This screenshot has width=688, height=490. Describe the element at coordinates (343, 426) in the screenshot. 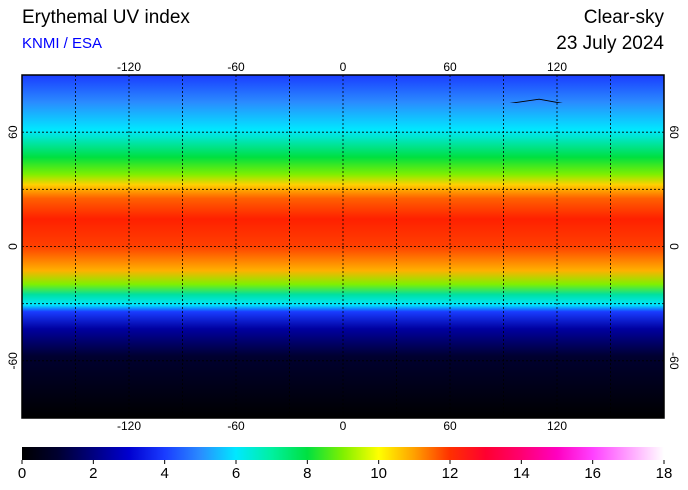

I see `lon-tick-label-bottom: 0` at that location.